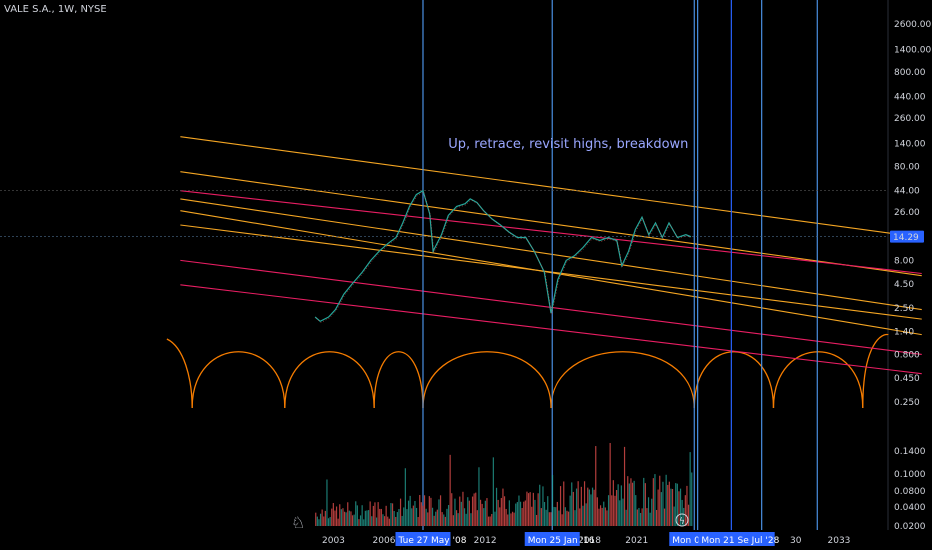  What do you see at coordinates (910, 98) in the screenshot?
I see `y-tick-label: 440.00` at bounding box center [910, 98].